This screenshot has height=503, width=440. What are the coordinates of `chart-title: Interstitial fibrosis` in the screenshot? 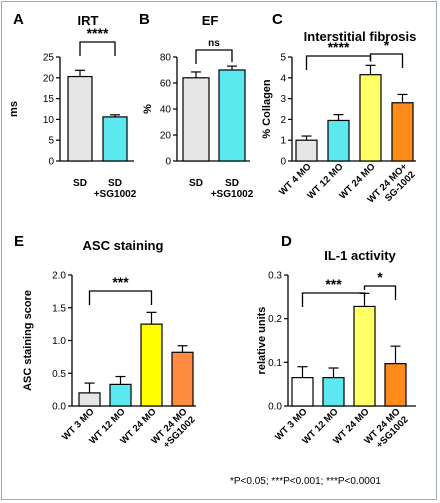 It's located at (360, 36).